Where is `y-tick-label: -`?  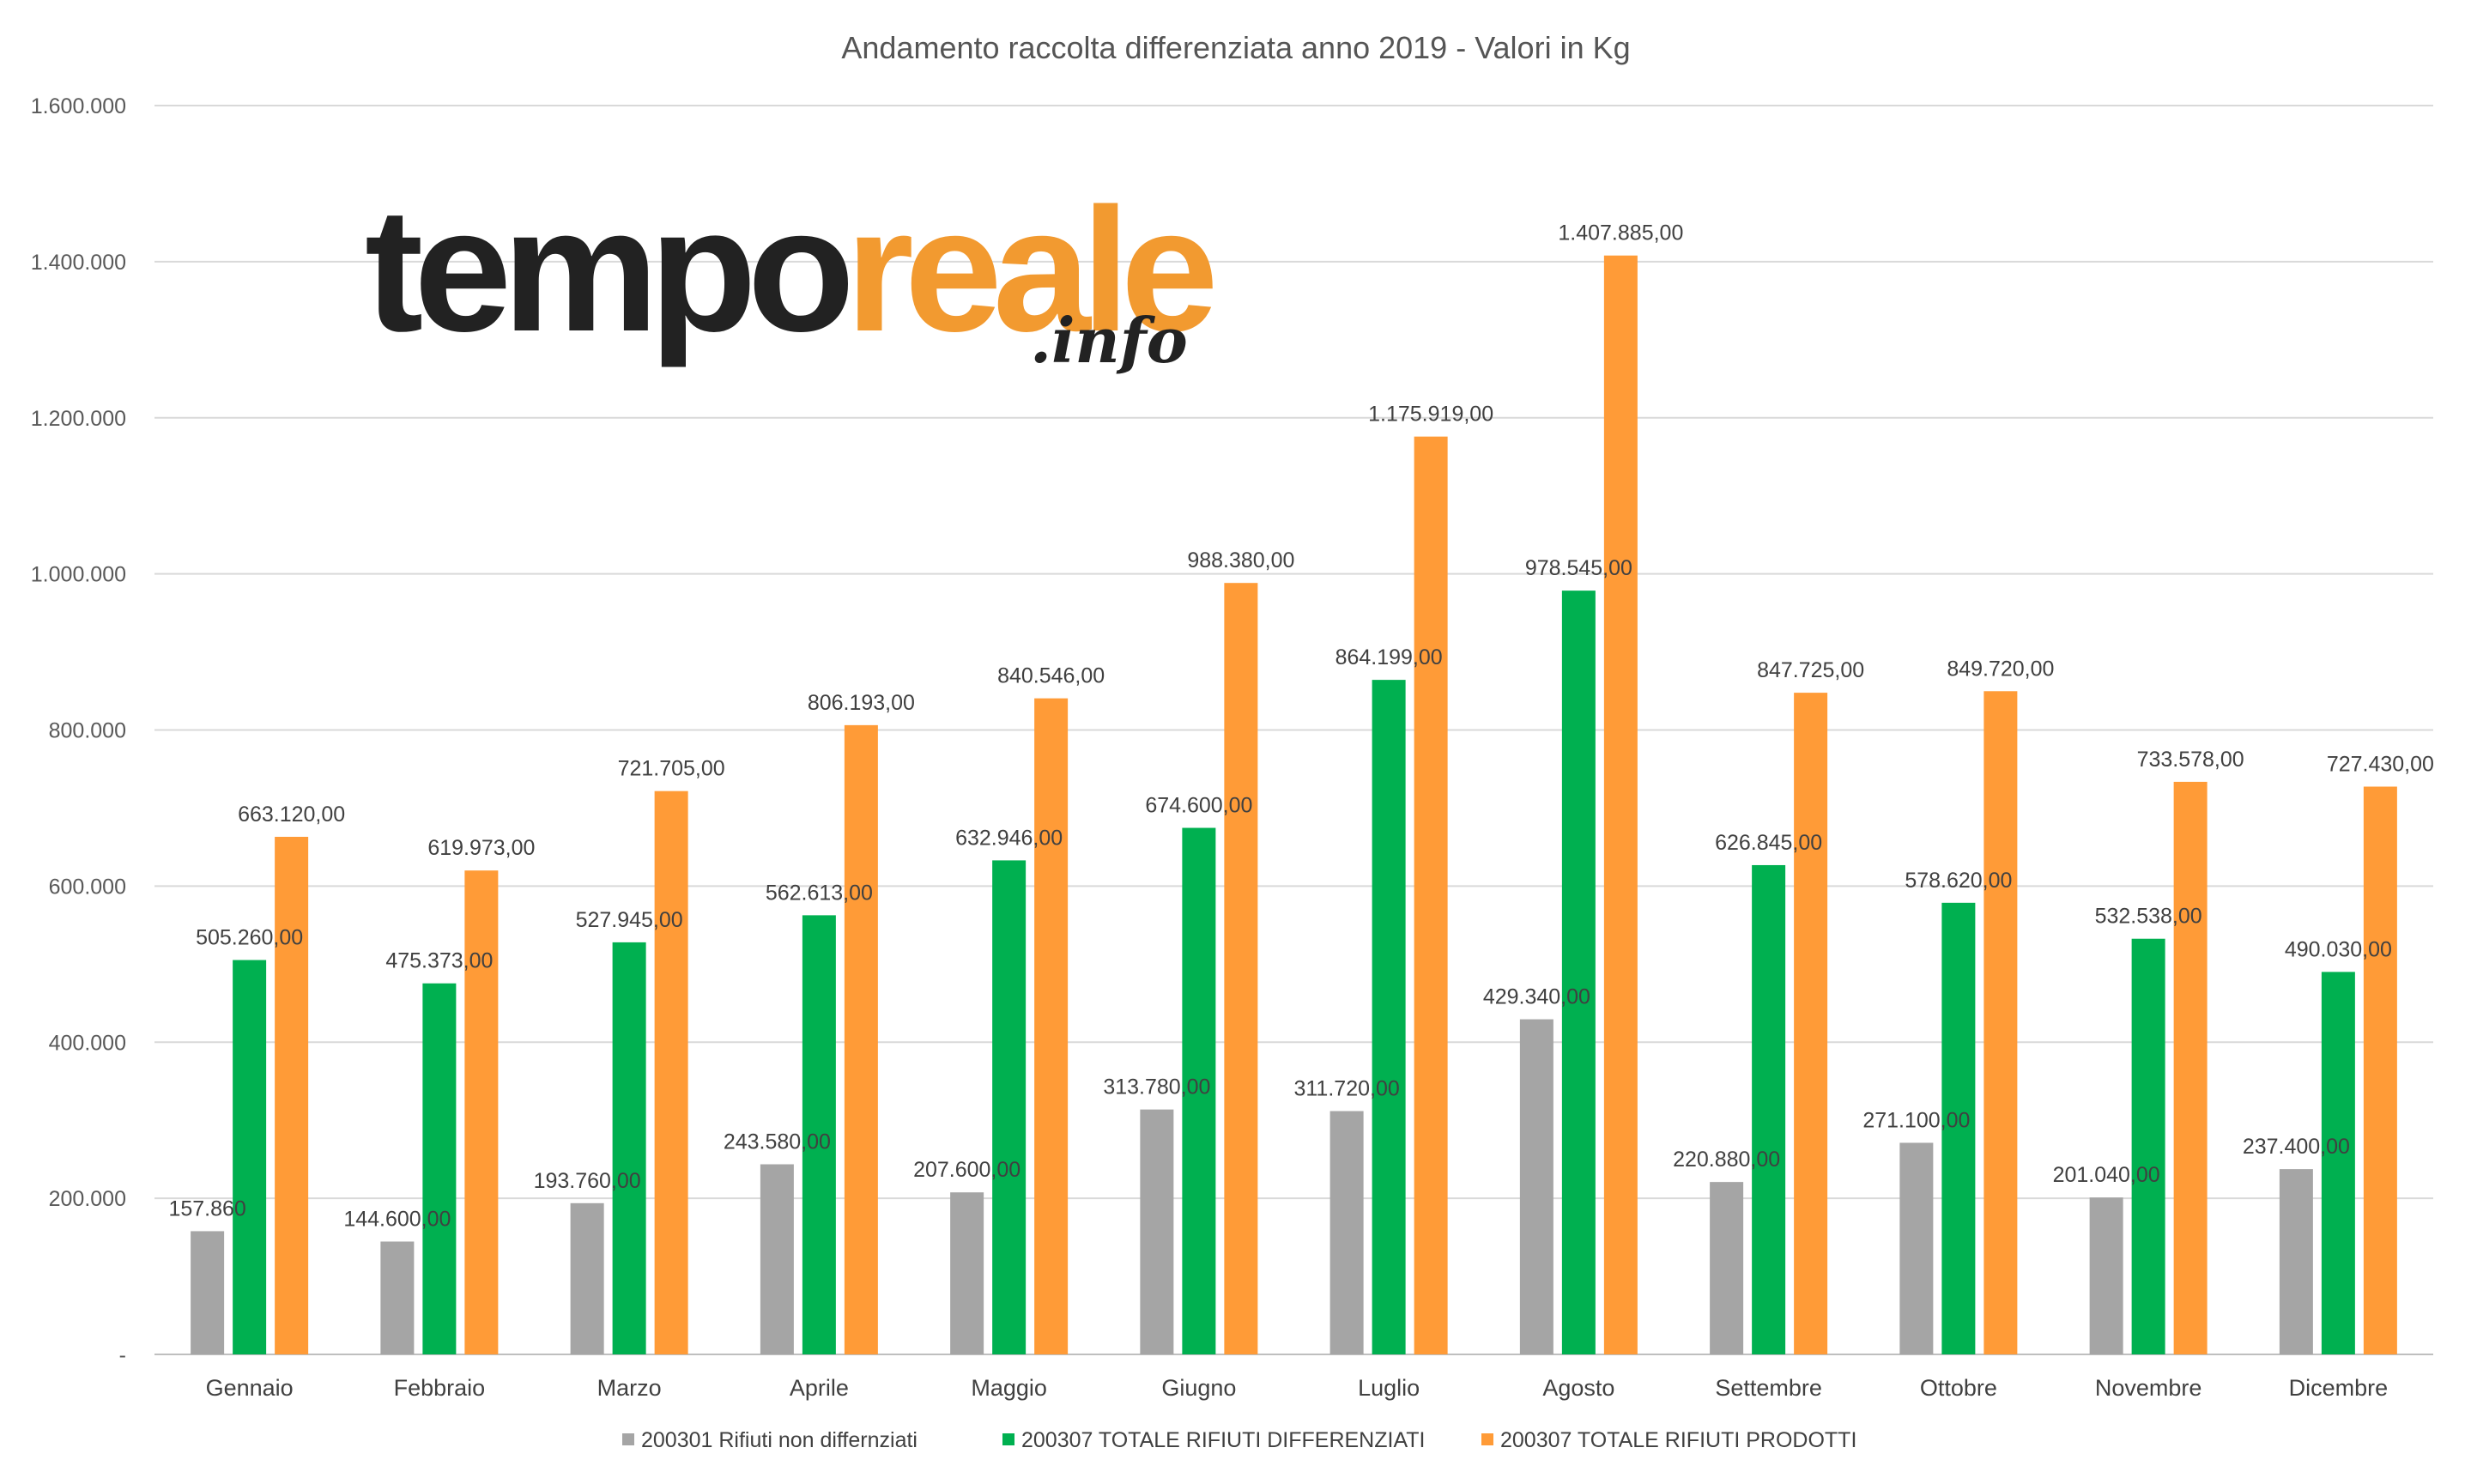 y-tick-label: - is located at coordinates (122, 1355).